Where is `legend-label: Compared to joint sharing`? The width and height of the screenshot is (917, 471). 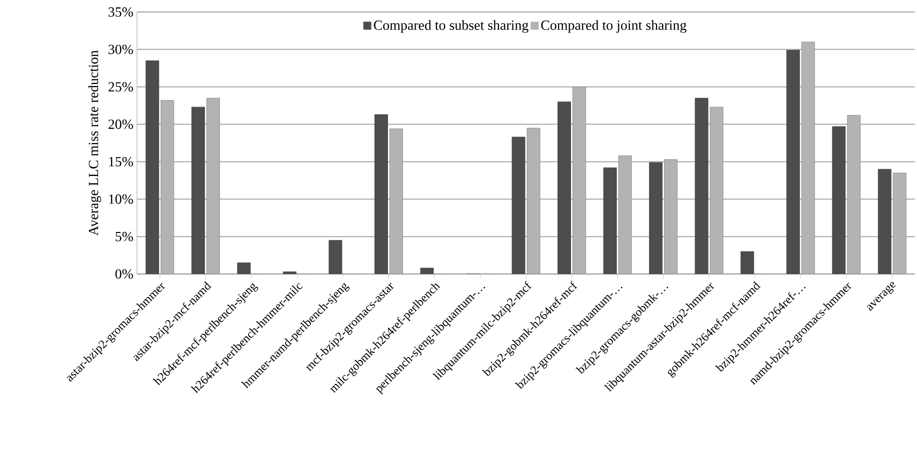
legend-label: Compared to joint sharing is located at coordinates (613, 26).